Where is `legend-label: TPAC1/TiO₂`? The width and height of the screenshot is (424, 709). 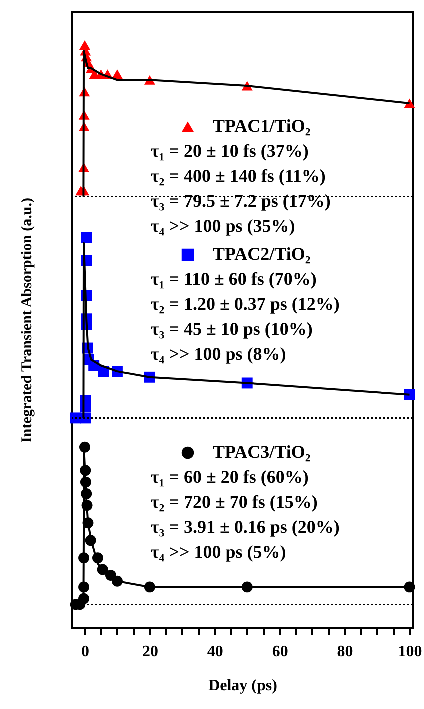
legend-label: TPAC1/TiO₂ is located at coordinates (262, 126).